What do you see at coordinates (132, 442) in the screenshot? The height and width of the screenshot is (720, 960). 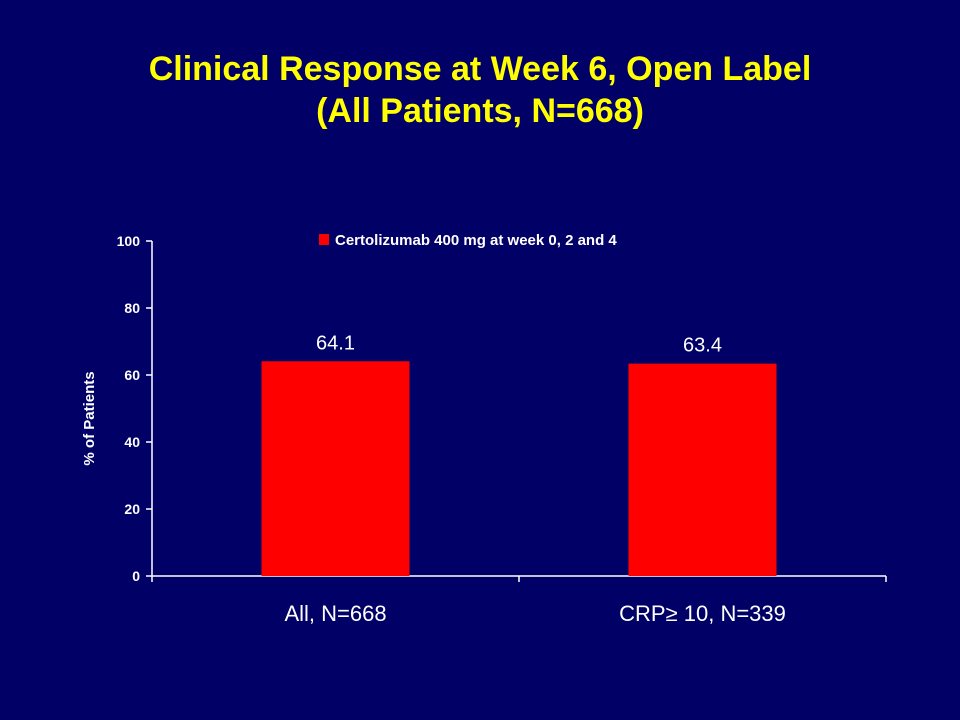 I see `y-tick-label: 40` at bounding box center [132, 442].